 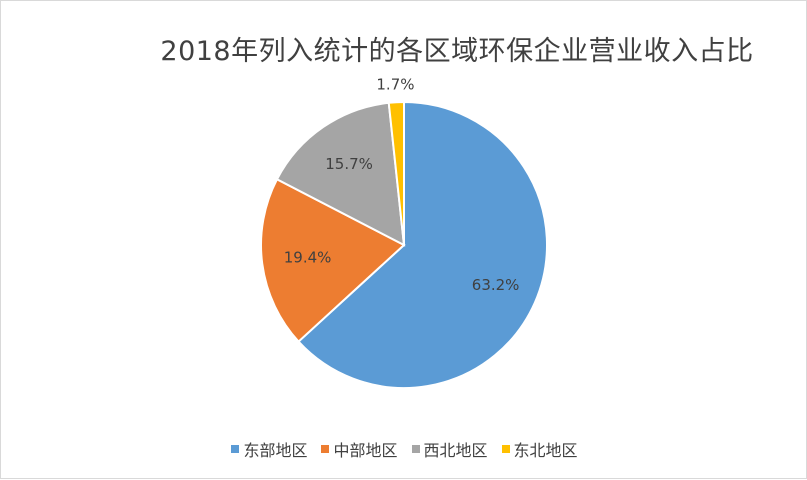 I want to click on legend-label-east: 东部地区, so click(x=275, y=450).